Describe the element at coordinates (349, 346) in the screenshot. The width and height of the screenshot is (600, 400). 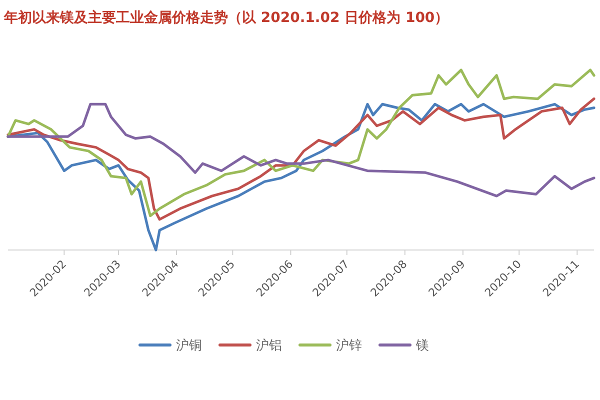
I see `legend-label: 沪锌` at that location.